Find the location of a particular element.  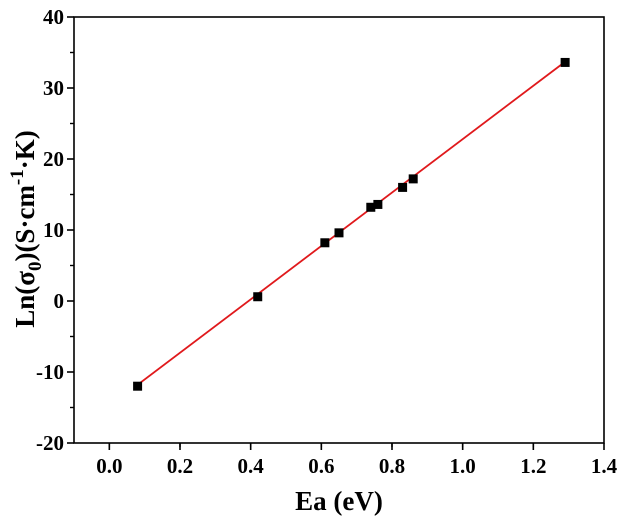

y-axis-ticks: -20 -10 0 10 20 30 40 is located at coordinates (55, 230).